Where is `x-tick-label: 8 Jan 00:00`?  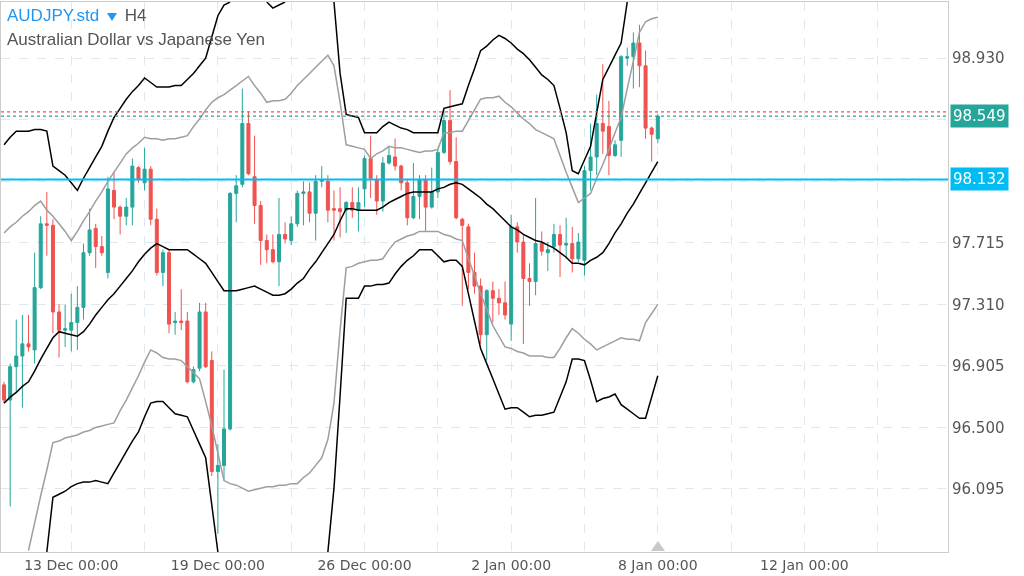
x-tick-label: 8 Jan 00:00 is located at coordinates (657, 564).